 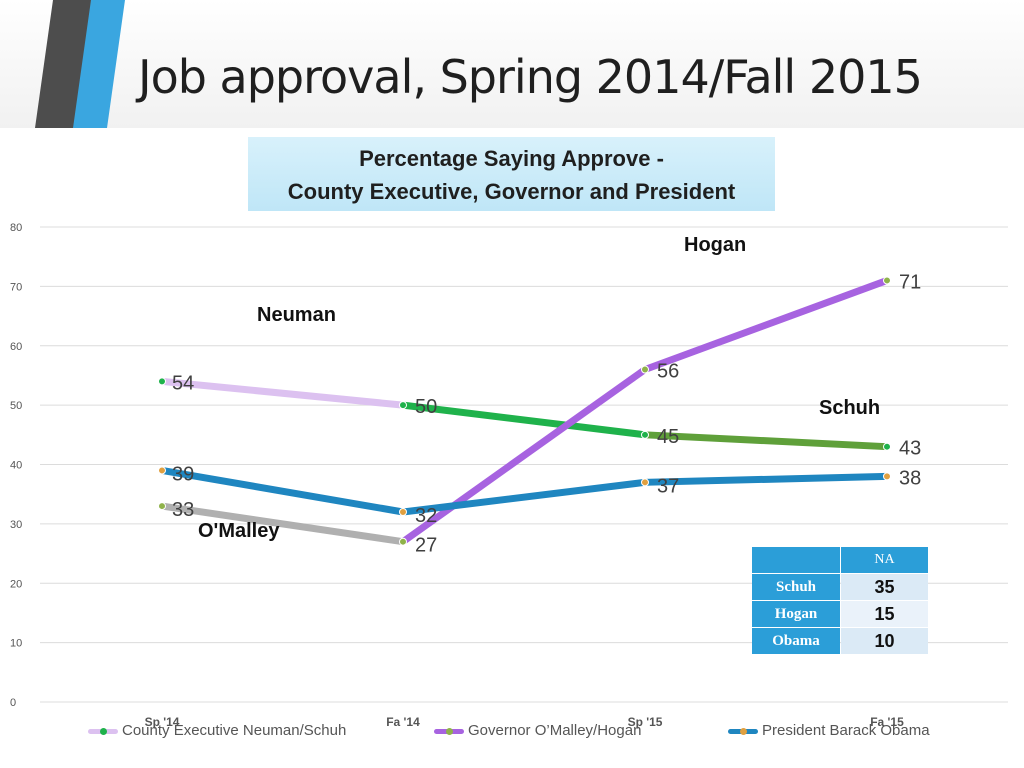 I want to click on legend-label: Governor O’Malley/Hogan, so click(x=555, y=730).